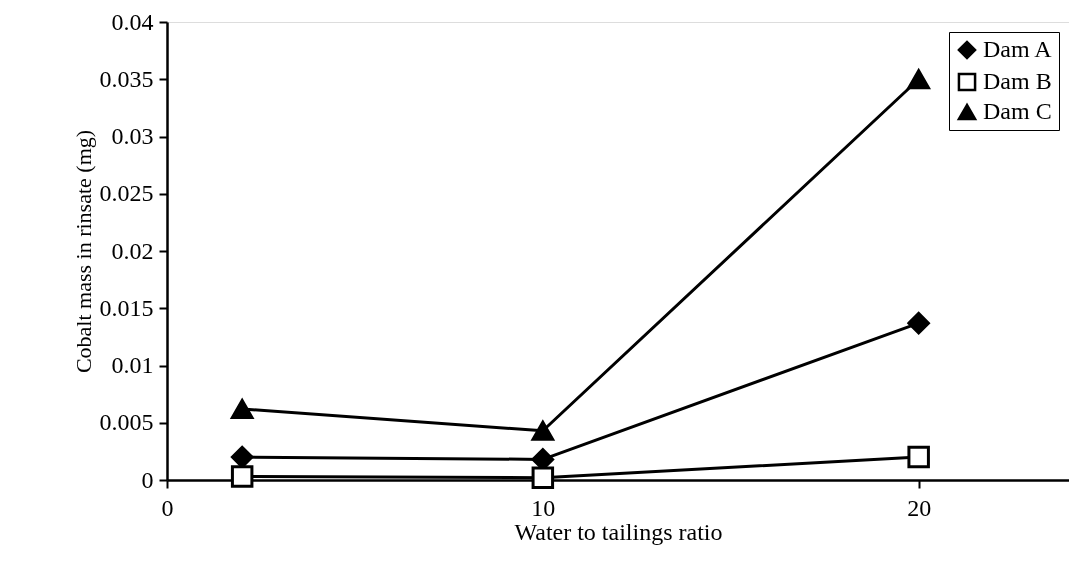 This screenshot has width=1069, height=570. I want to click on y-tick-label: 0.03, so click(132, 136).